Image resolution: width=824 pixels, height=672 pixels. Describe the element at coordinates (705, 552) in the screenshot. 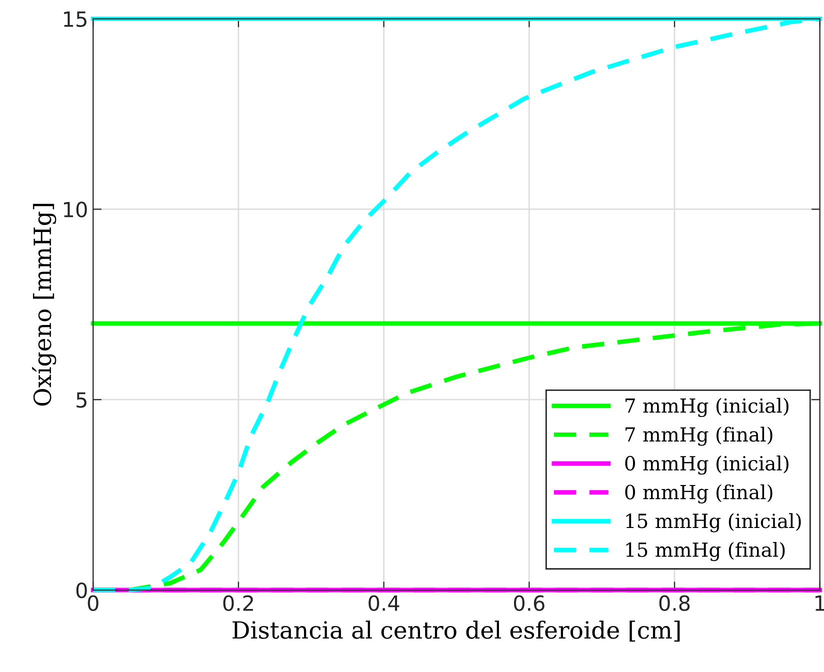

I see `legend-label: 15 mmHg (final)` at that location.